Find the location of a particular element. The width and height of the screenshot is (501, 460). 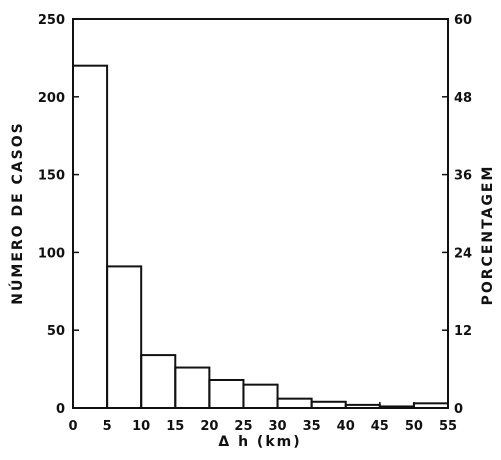

y2-tick-label: 36 is located at coordinates (463, 176).